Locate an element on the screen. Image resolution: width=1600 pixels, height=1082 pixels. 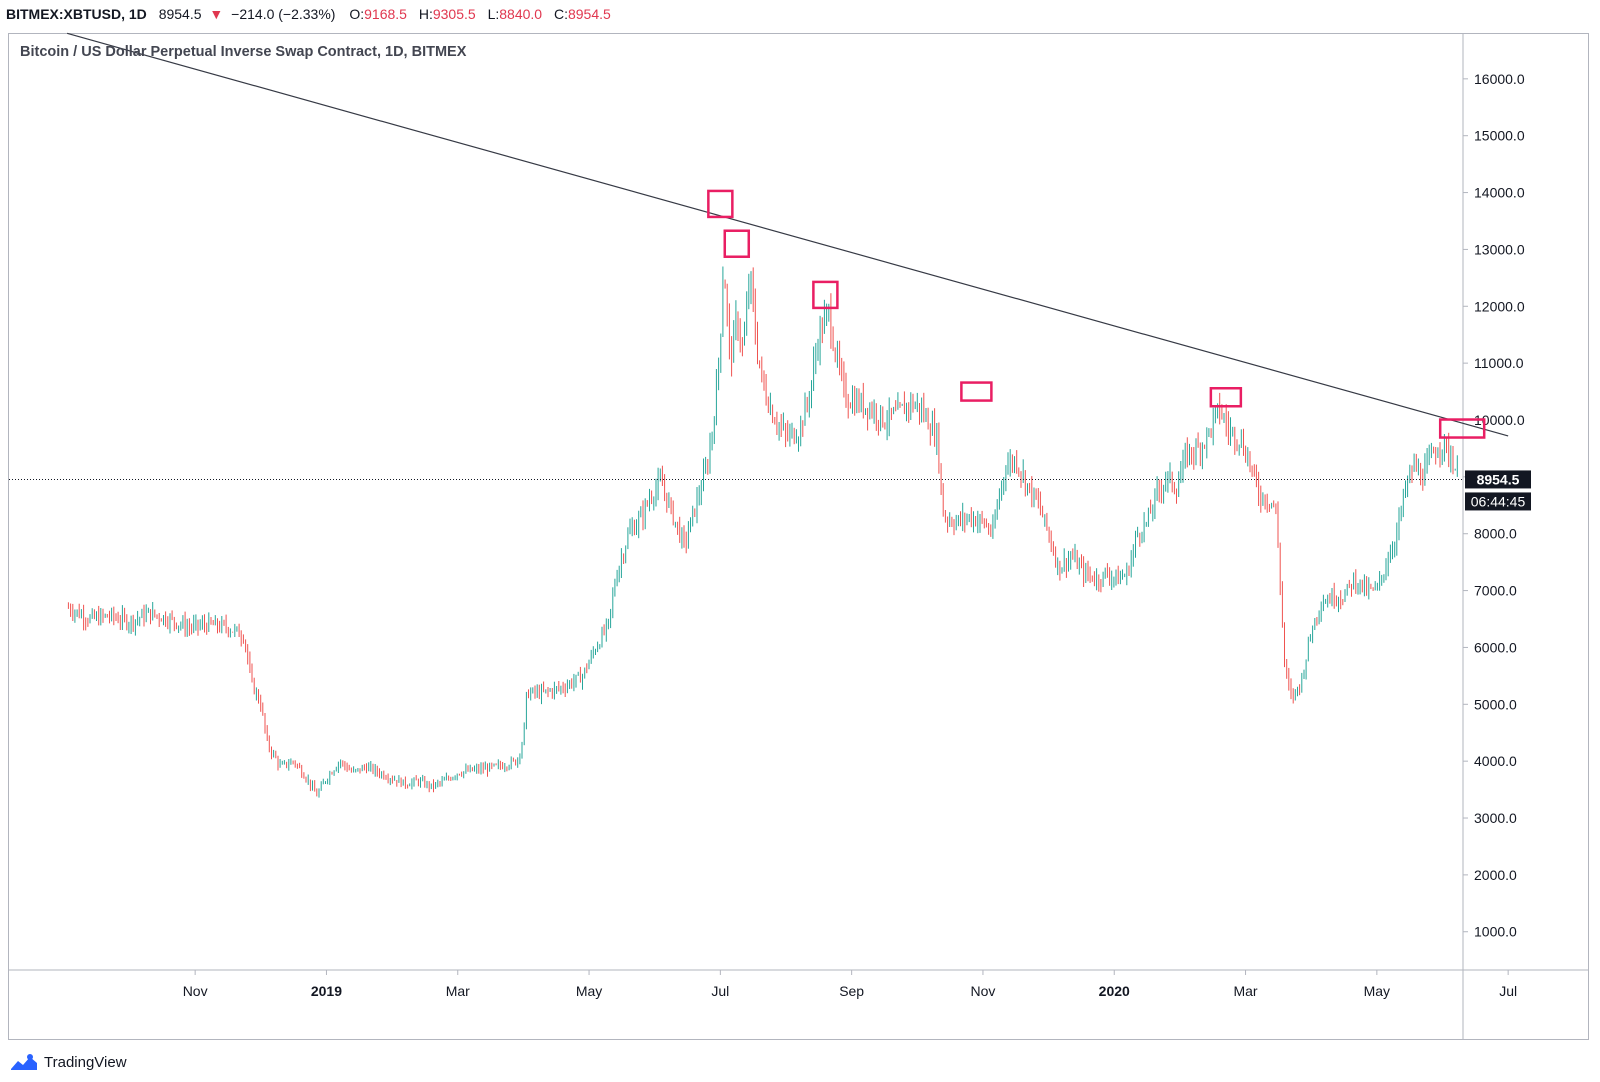
x-tick-label: 2020 is located at coordinates (1114, 991).